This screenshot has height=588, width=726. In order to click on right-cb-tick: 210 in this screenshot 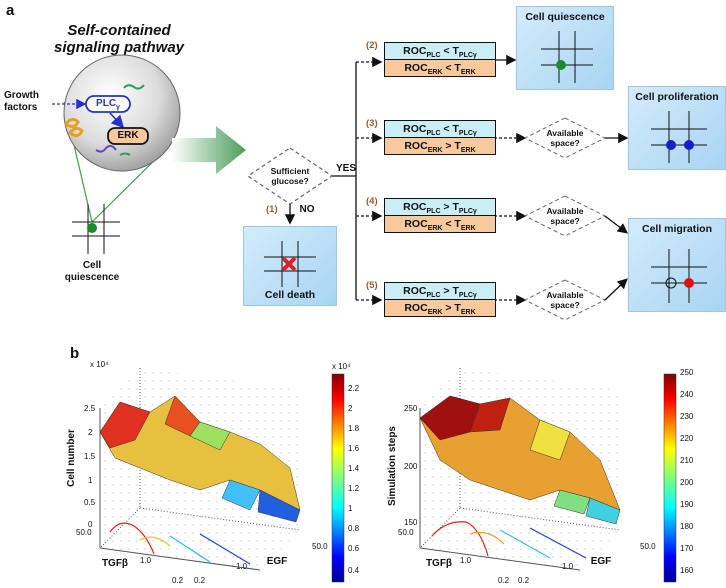, I will do `click(687, 460)`.